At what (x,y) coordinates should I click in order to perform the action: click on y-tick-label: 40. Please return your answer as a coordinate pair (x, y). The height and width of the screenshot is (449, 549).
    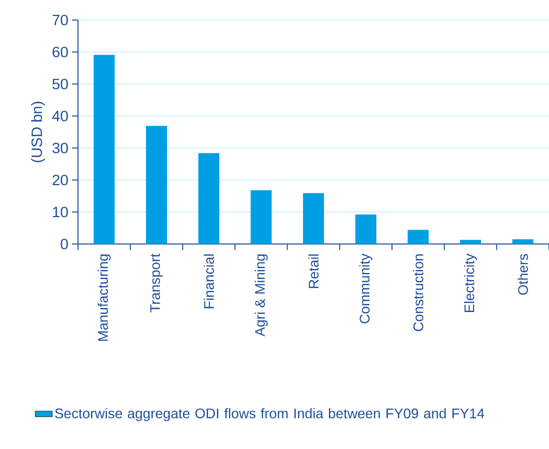
    Looking at the image, I should click on (60, 116).